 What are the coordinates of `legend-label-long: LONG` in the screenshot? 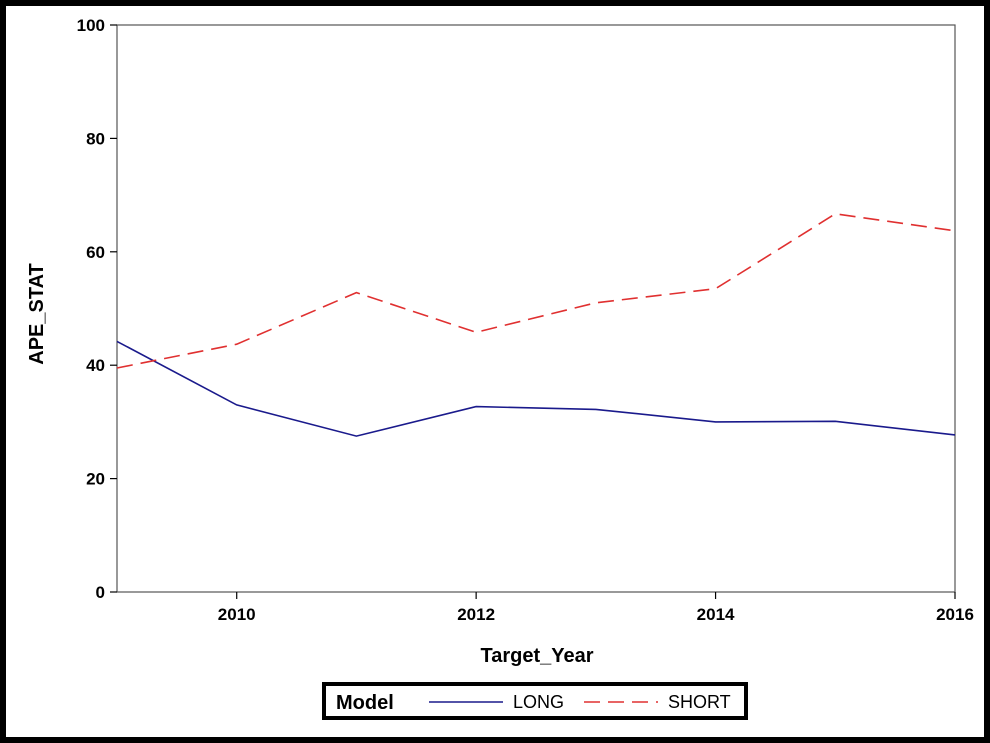 It's located at (538, 702).